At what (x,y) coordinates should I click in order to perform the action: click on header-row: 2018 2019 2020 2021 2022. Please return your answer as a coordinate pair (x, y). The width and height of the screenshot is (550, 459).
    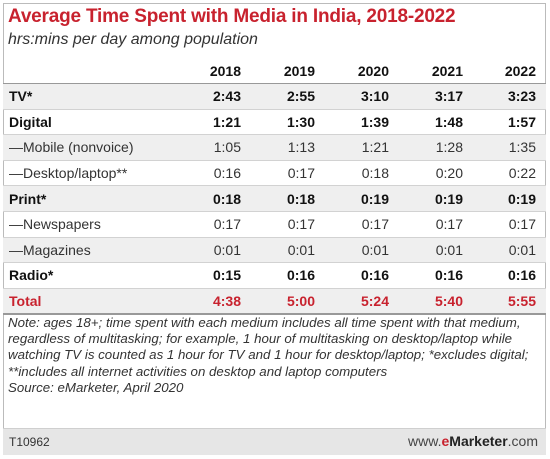
    Looking at the image, I should click on (274, 71).